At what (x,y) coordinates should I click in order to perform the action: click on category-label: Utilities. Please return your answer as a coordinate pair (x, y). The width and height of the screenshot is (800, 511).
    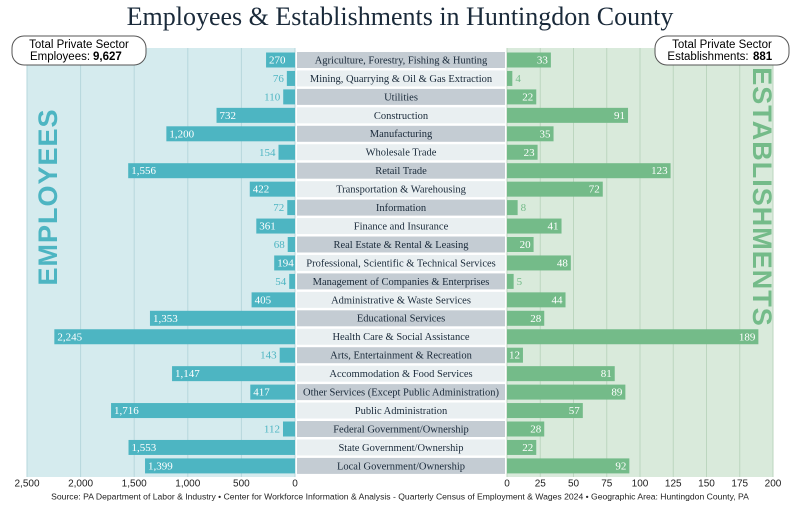
    Looking at the image, I should click on (401, 97).